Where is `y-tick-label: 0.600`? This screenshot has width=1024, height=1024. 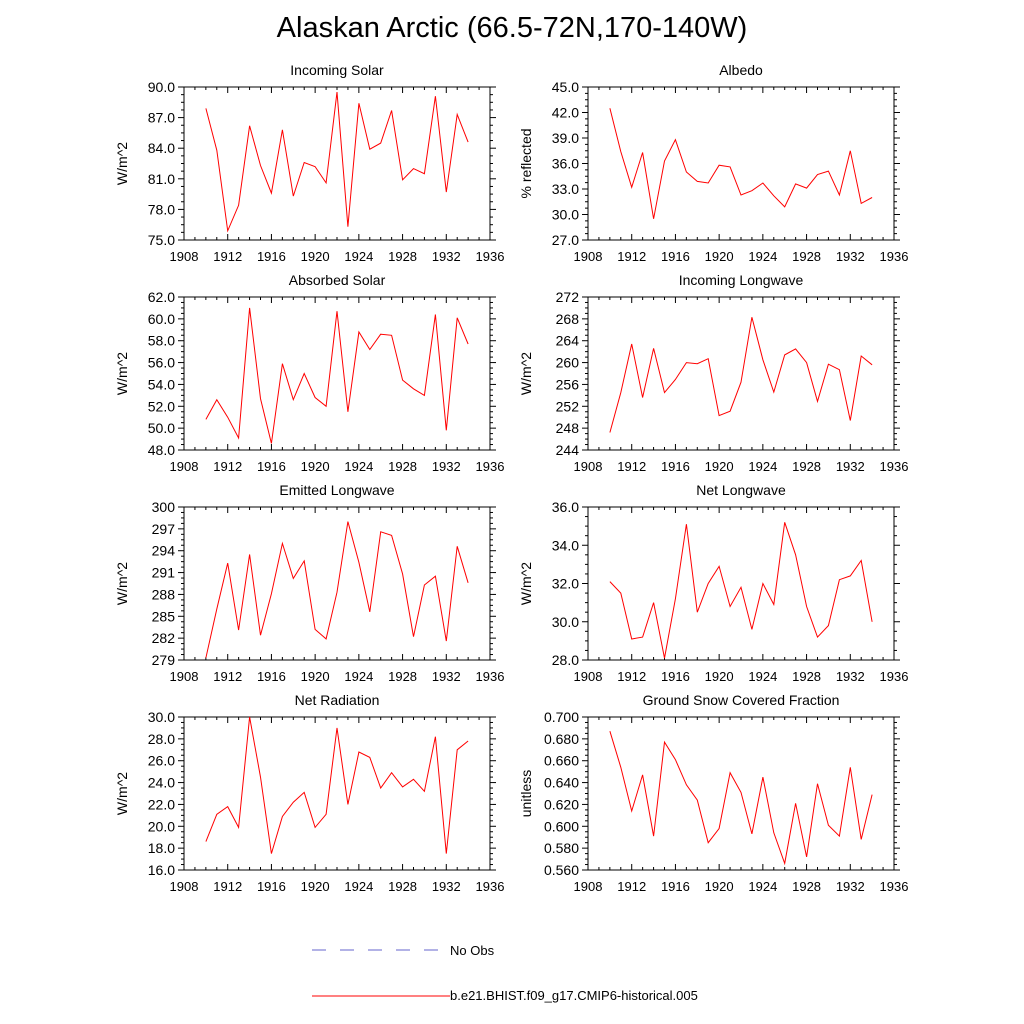
y-tick-label: 0.600 is located at coordinates (561, 826).